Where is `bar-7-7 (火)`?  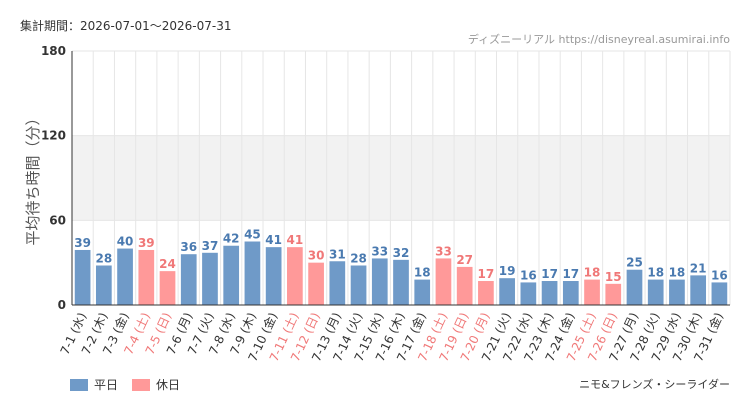 bar-7-7 (火) is located at coordinates (210, 278).